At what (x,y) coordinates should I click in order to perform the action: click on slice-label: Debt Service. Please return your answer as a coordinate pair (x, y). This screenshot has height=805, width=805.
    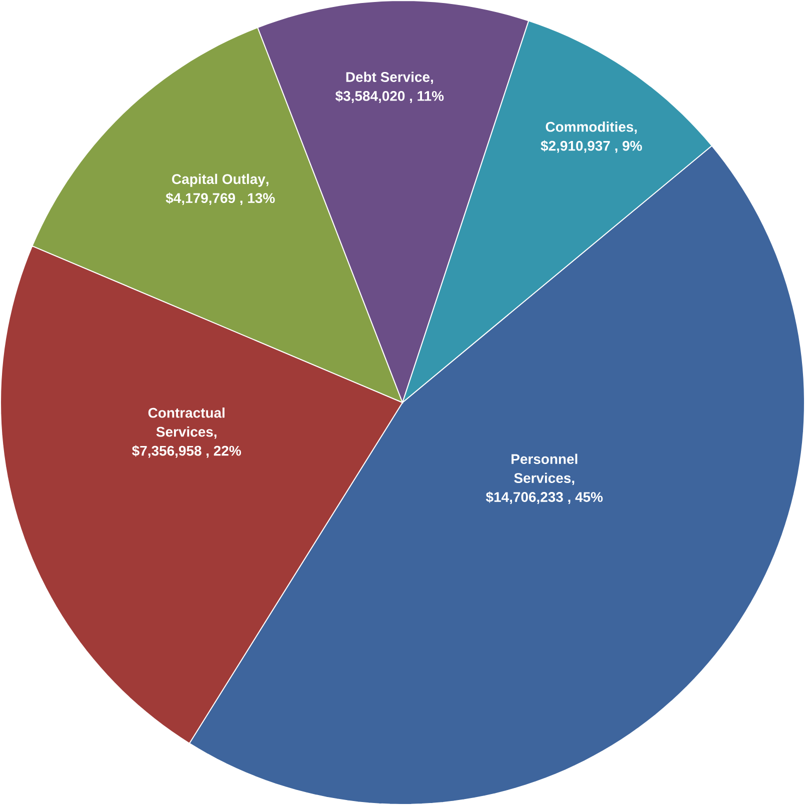
    Looking at the image, I should click on (388, 77).